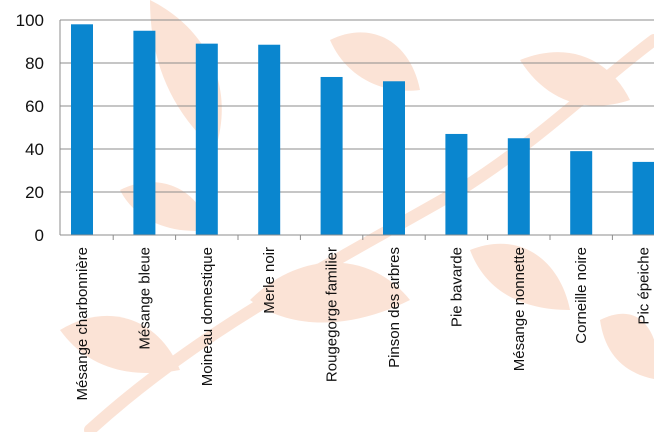 The height and width of the screenshot is (432, 654). What do you see at coordinates (34, 63) in the screenshot?
I see `y-tick-label: 80` at bounding box center [34, 63].